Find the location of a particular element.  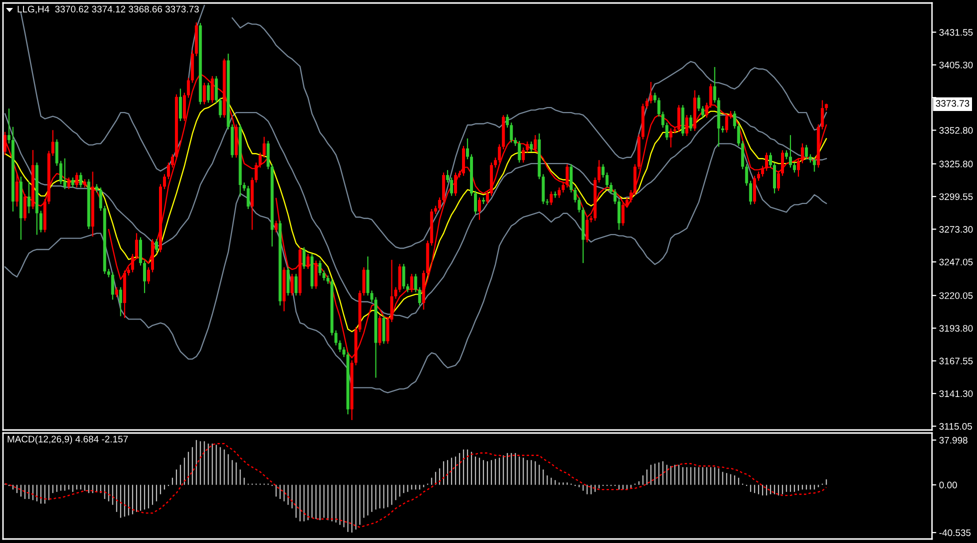

y-tick-label: 3193.80 is located at coordinates (956, 328).